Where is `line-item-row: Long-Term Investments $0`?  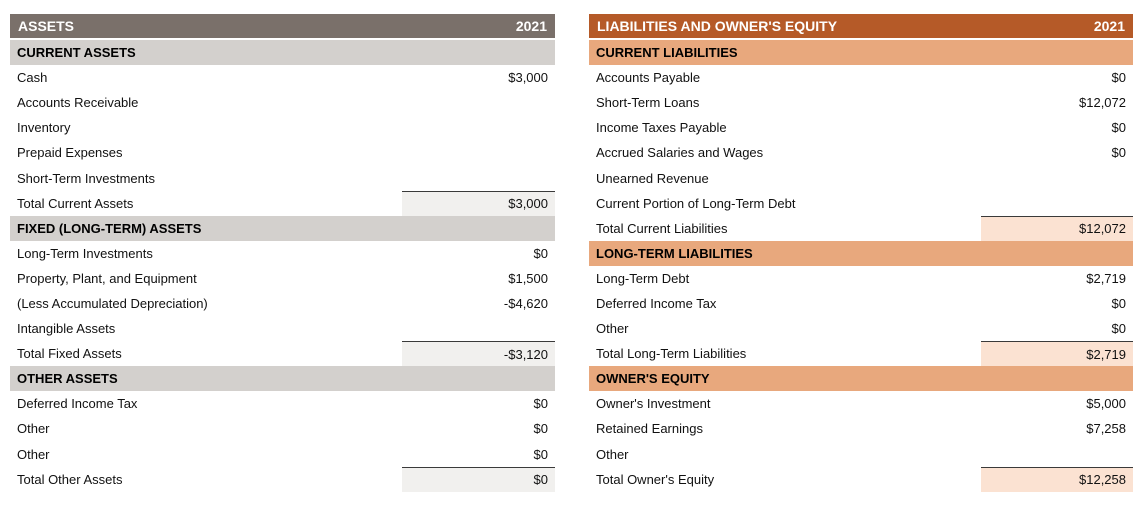 line-item-row: Long-Term Investments $0 is located at coordinates (282, 253).